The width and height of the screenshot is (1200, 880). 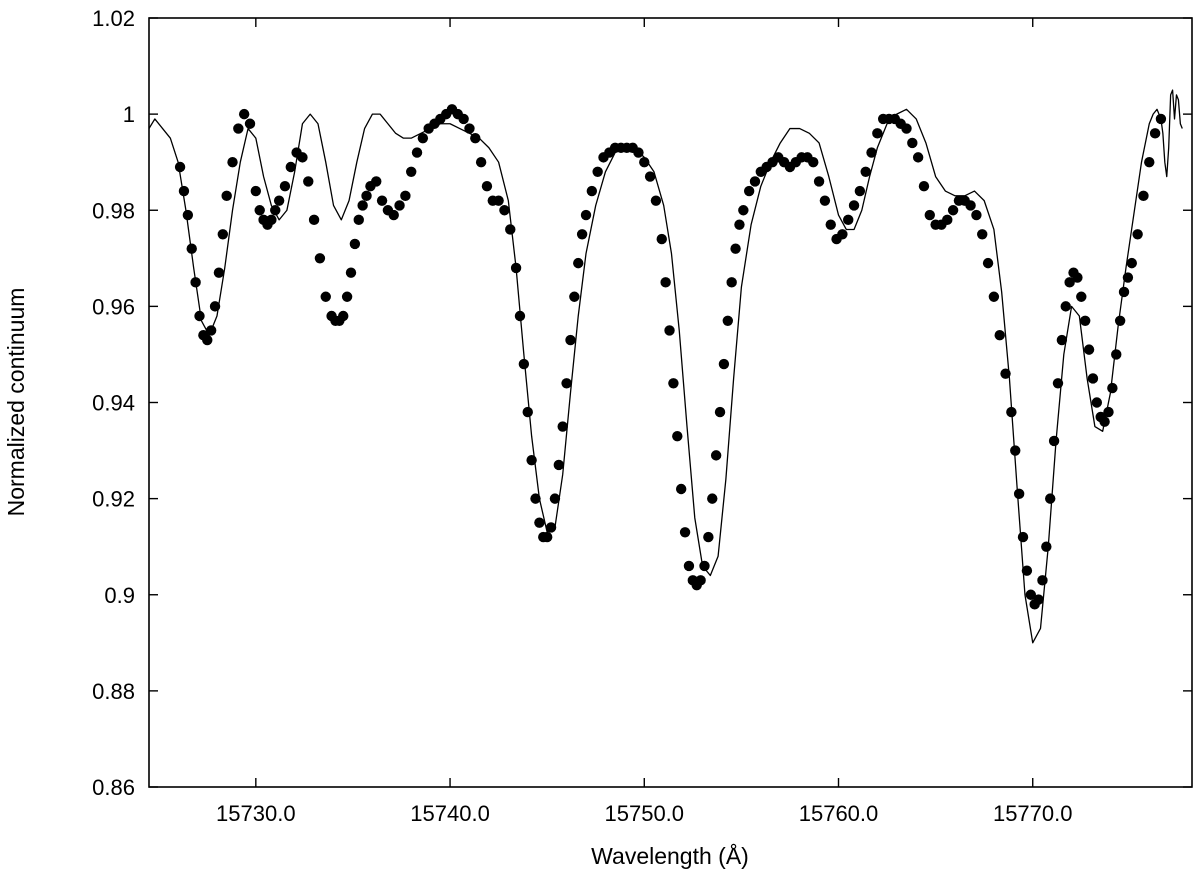 What do you see at coordinates (113, 499) in the screenshot?
I see `y-tick-label: 0.92` at bounding box center [113, 499].